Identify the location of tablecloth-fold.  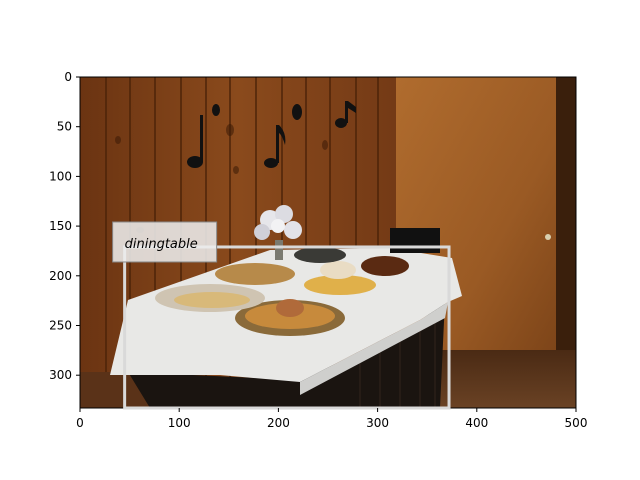
(374, 348).